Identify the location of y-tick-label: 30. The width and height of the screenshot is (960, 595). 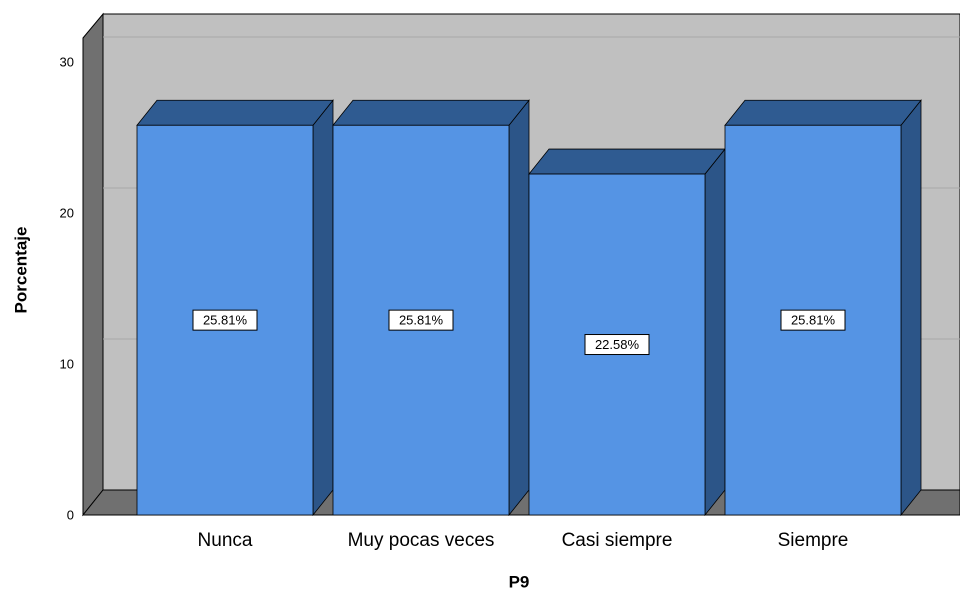
(67, 61).